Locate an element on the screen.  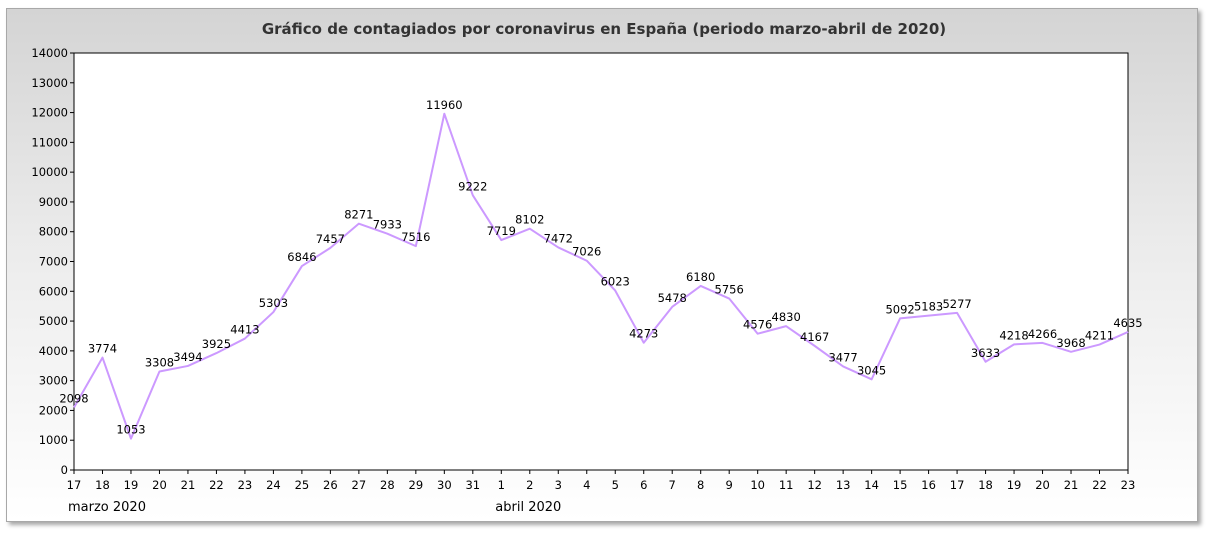
x-tick-label: 10 is located at coordinates (757, 485).